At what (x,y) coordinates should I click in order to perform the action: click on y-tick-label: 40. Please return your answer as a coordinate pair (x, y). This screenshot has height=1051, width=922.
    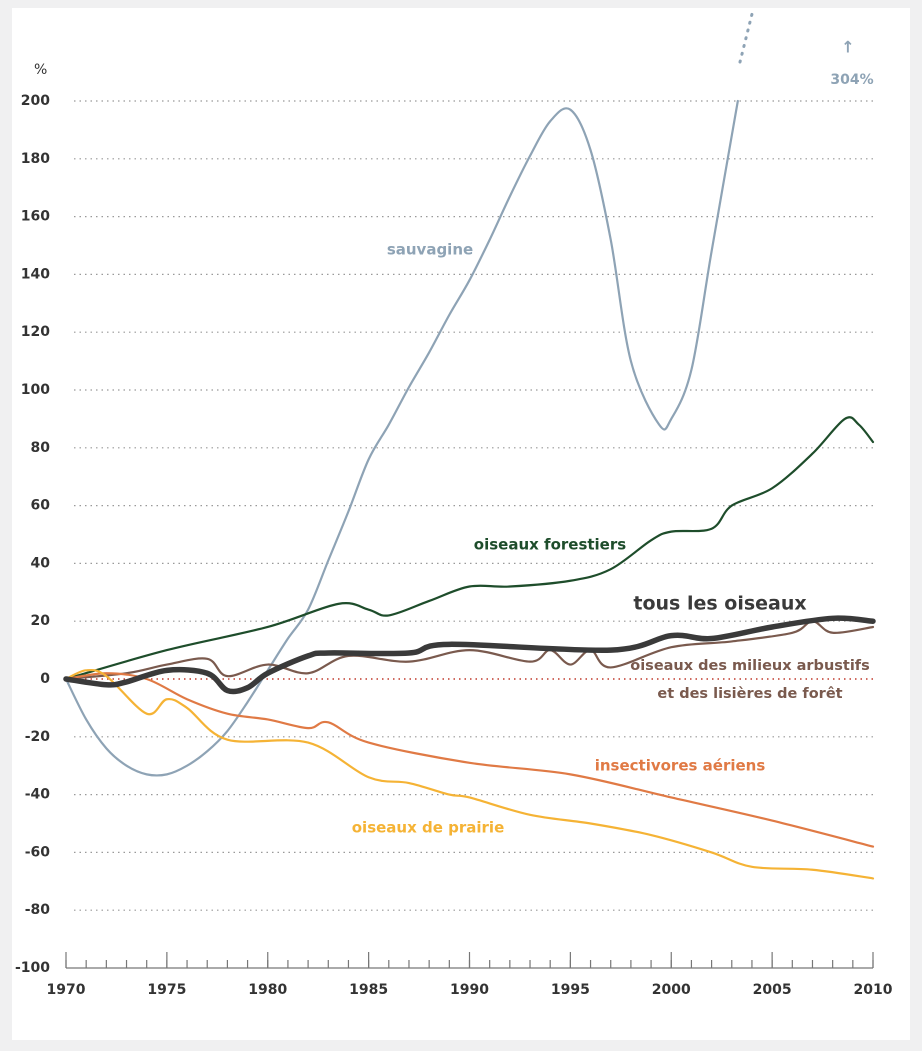
    Looking at the image, I should click on (41, 563).